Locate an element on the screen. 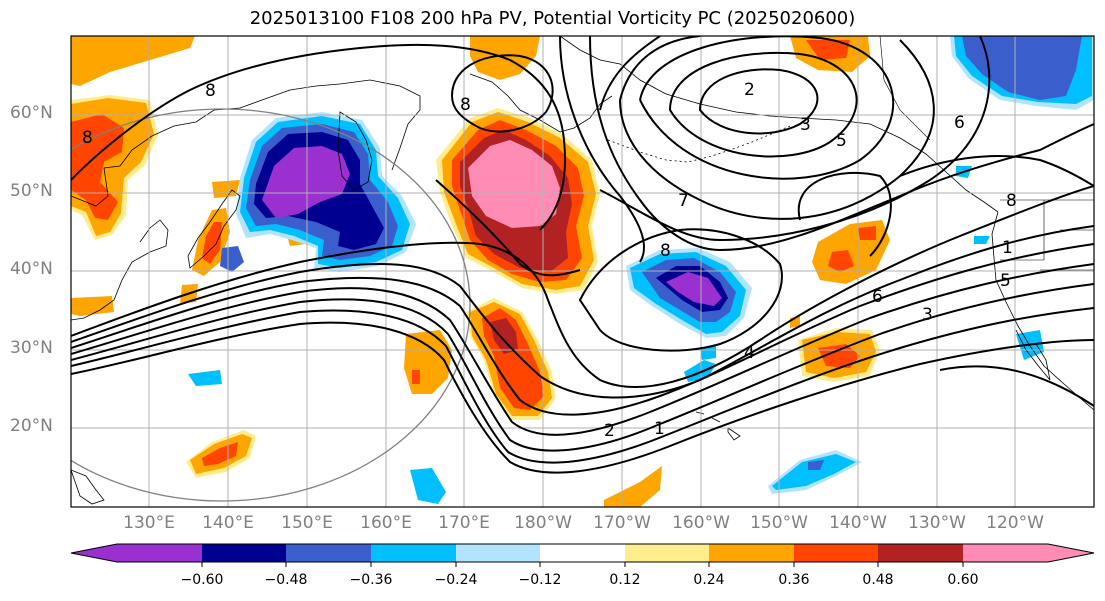  coastline-korea-china is located at coordinates (120, 270).